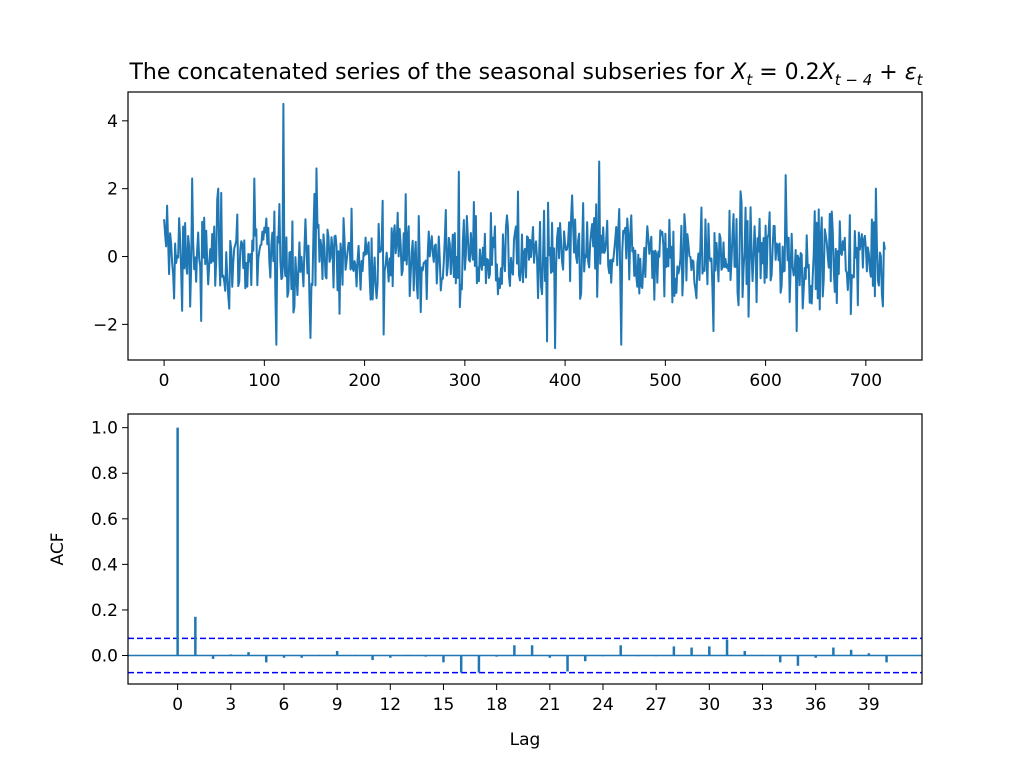 This screenshot has height=768, width=1024. I want to click on acf-ytick-label: 0.6, so click(104, 520).